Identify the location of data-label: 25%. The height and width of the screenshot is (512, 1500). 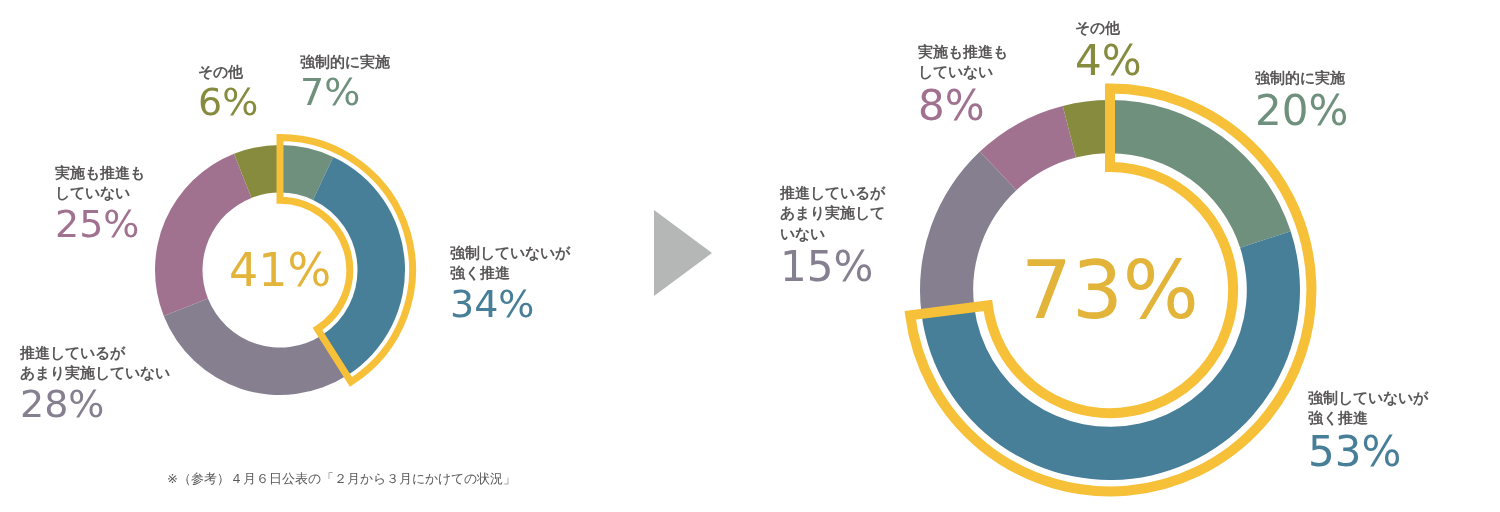
(98, 223).